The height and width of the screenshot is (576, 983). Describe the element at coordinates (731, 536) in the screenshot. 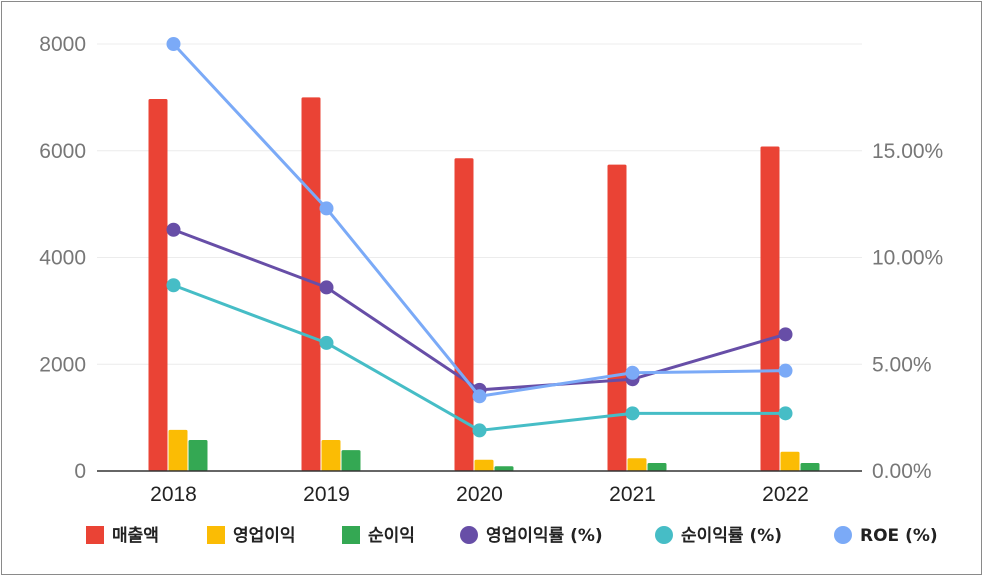

I see `legend-label: 순이익률 (%)` at that location.